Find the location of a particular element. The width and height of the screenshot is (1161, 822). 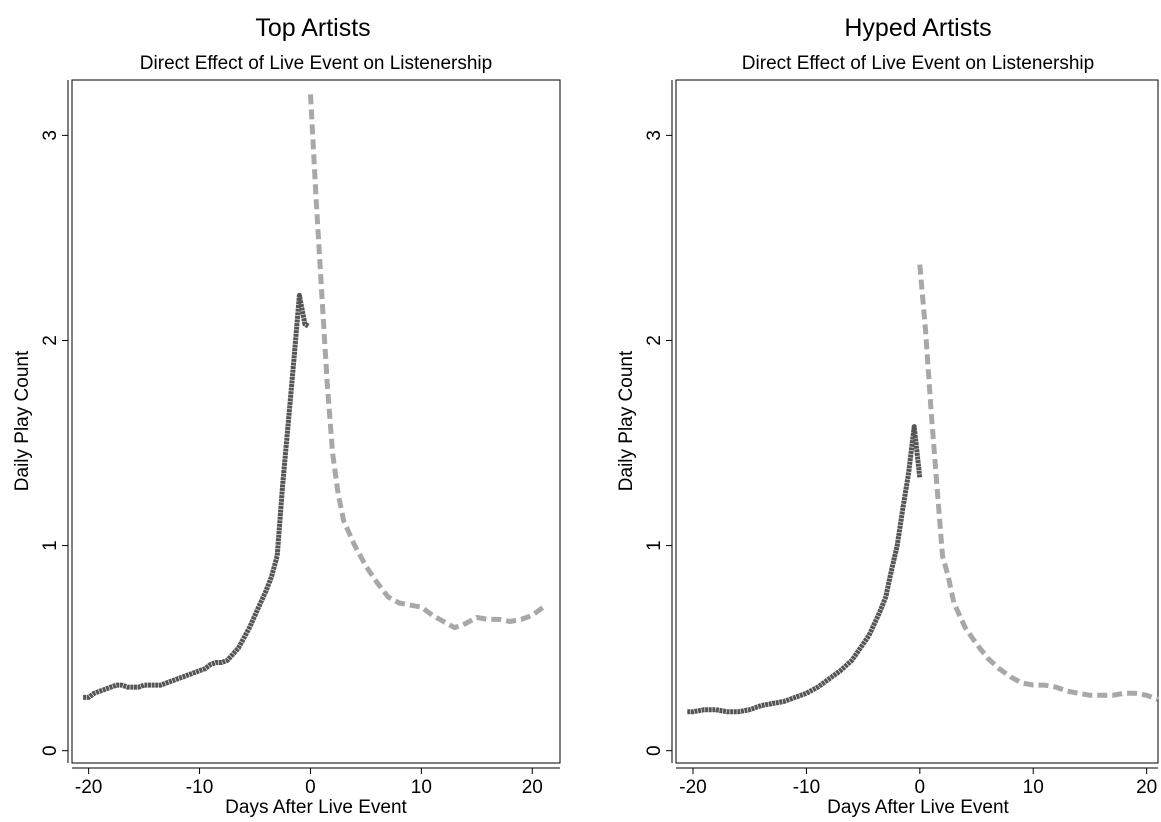

chart-title: Hyped Artists is located at coordinates (917, 28).